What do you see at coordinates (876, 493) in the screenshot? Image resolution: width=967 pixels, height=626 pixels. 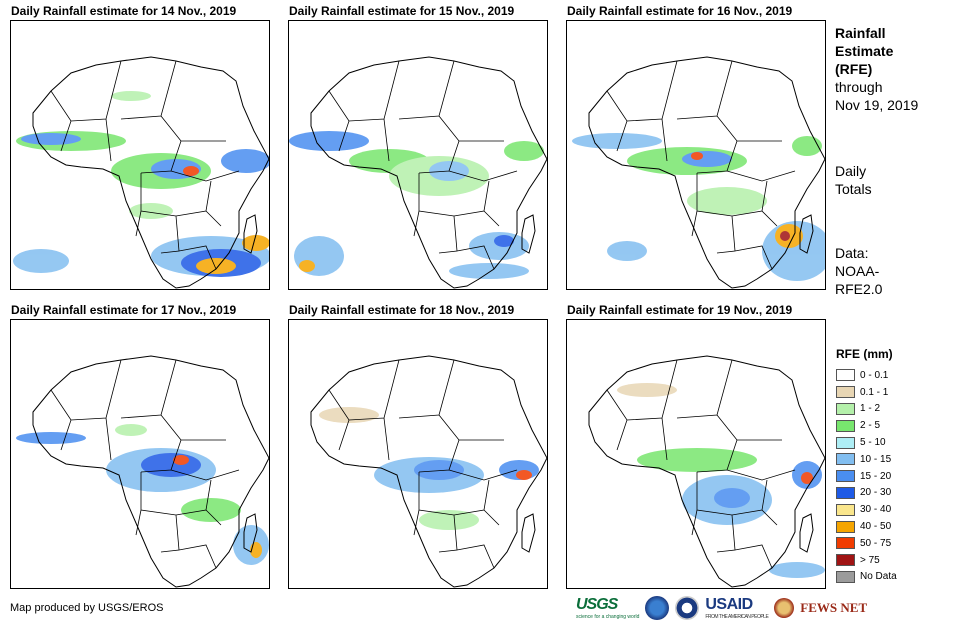 I see `legend-label: 20 - 30` at bounding box center [876, 493].